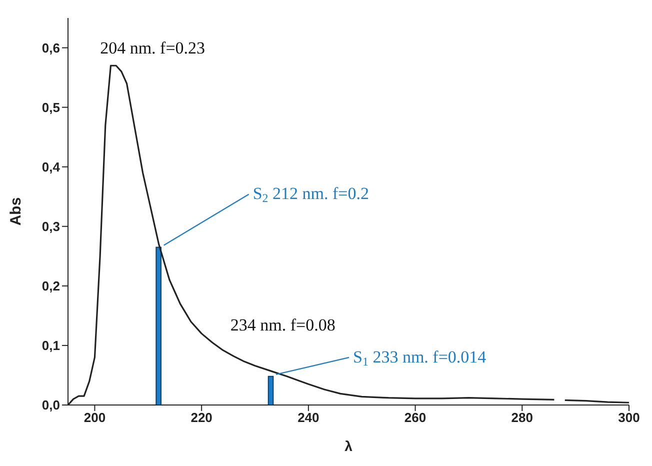 Image resolution: width=652 pixels, height=466 pixels. What do you see at coordinates (51, 226) in the screenshot?
I see `y-tick-label: 0,3` at bounding box center [51, 226].